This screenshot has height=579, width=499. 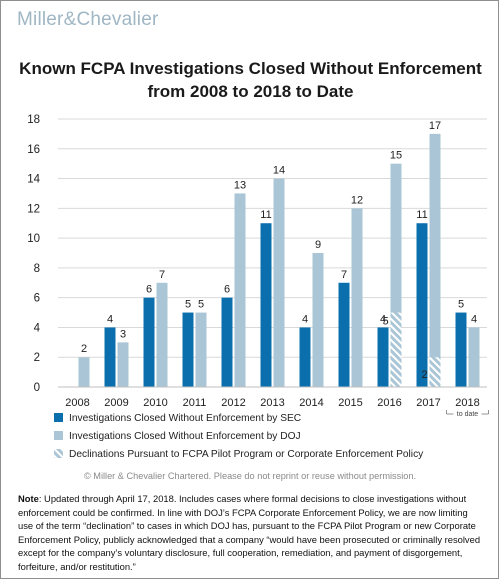 I want to click on bar-sec-2010, so click(x=149, y=342).